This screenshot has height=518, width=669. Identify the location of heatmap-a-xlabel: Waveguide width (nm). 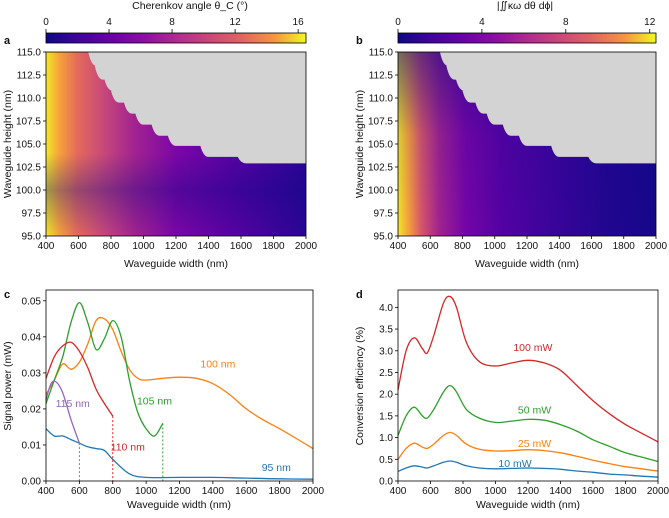
(176, 264).